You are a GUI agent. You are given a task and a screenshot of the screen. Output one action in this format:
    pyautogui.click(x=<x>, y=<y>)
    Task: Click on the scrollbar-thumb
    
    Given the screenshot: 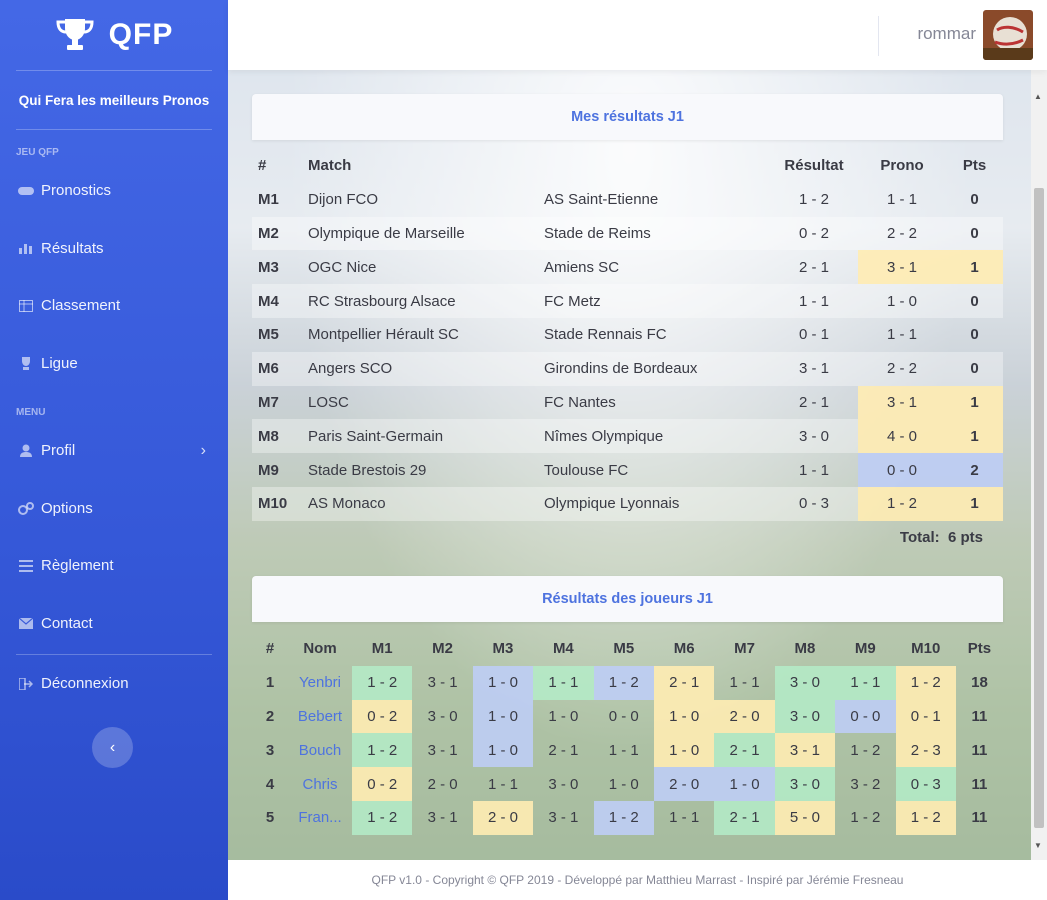 What is the action you would take?
    pyautogui.click(x=1039, y=508)
    